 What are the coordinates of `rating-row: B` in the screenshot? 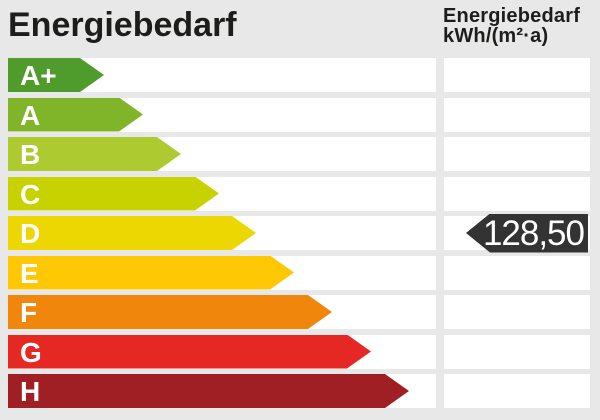 It's located at (299, 154).